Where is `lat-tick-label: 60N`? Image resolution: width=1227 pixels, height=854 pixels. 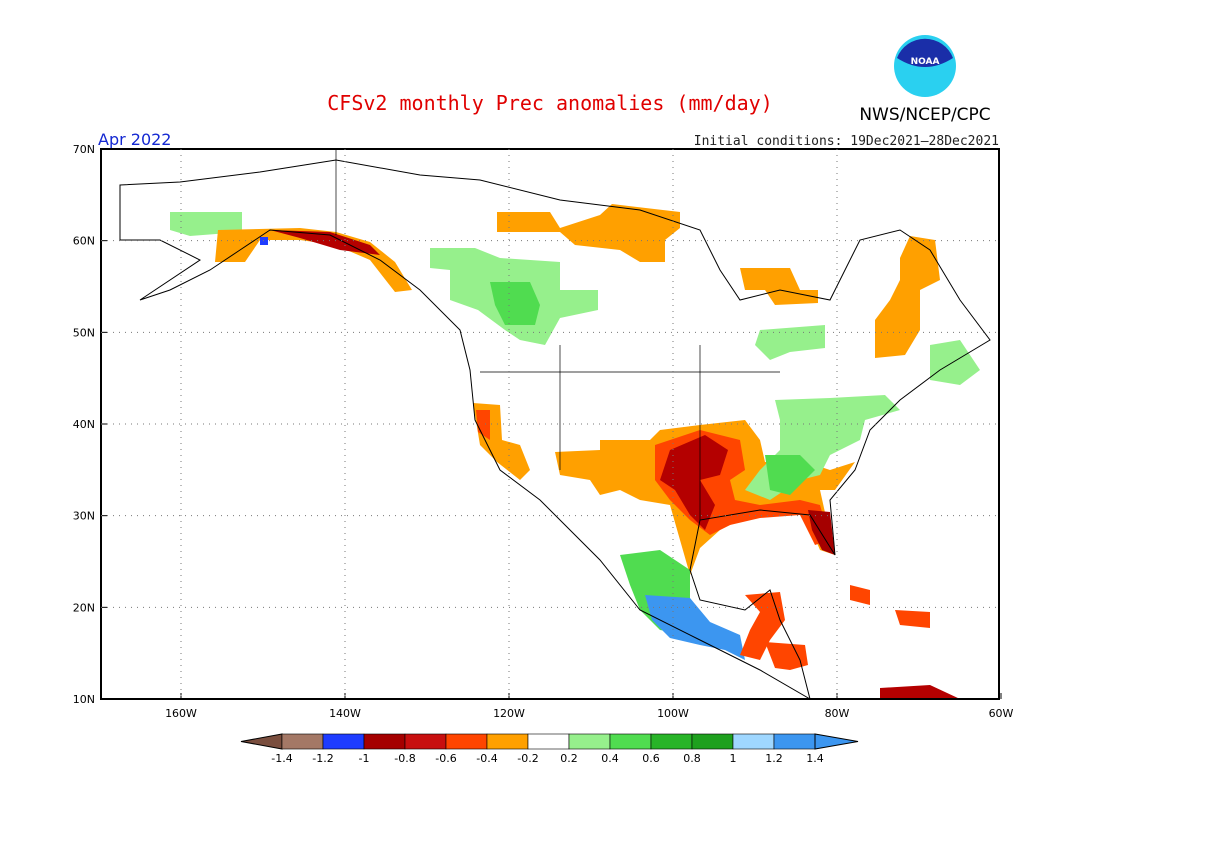
lat-tick-label: 60N is located at coordinates (84, 241).